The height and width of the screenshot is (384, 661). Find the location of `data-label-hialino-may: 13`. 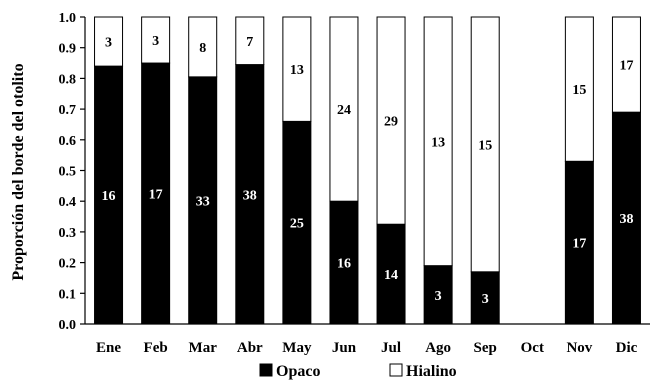

data-label-hialino-may: 13 is located at coordinates (297, 70).